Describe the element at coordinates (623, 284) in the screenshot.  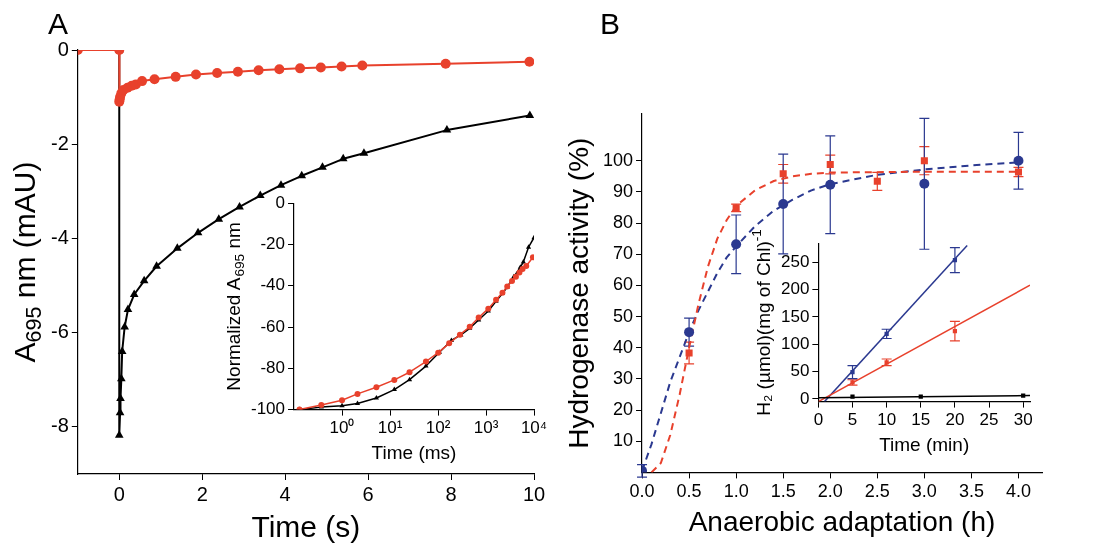
I see `y-tick-label: 60` at that location.